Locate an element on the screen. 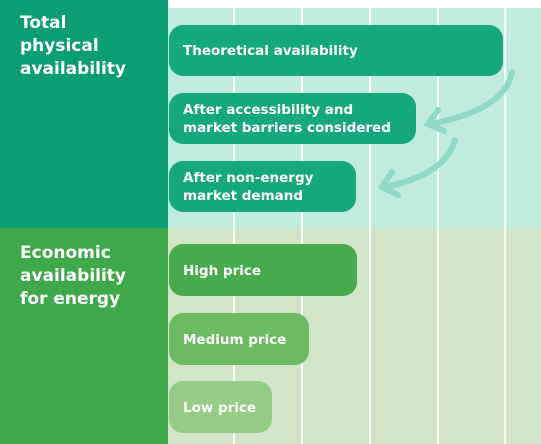 The width and height of the screenshot is (541, 444). arrows is located at coordinates (446, 133).